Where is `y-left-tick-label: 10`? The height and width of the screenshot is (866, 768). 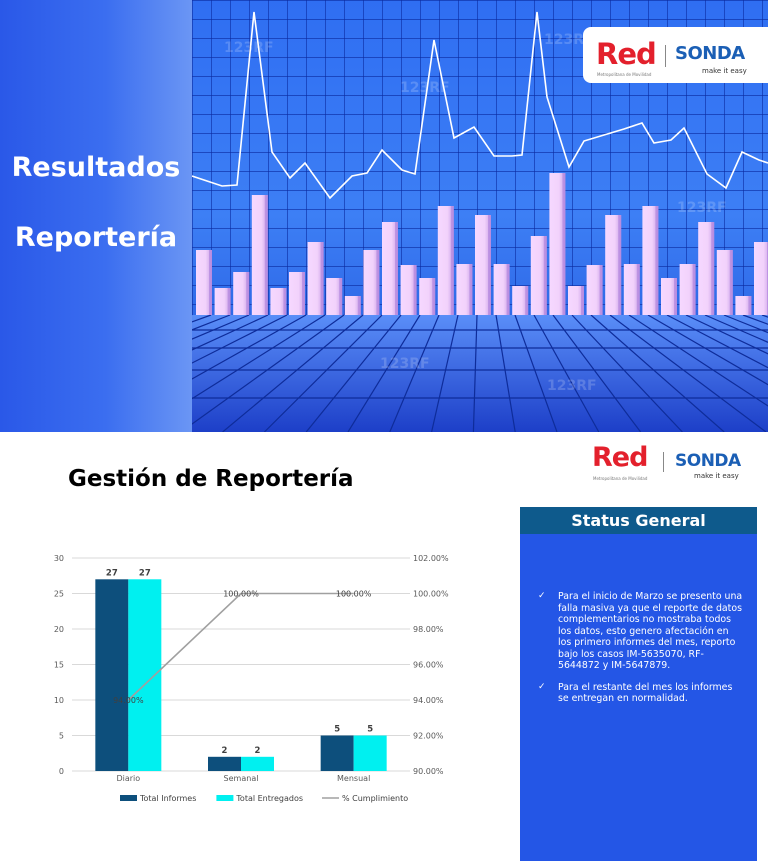 y-left-tick-label: 10 is located at coordinates (59, 700).